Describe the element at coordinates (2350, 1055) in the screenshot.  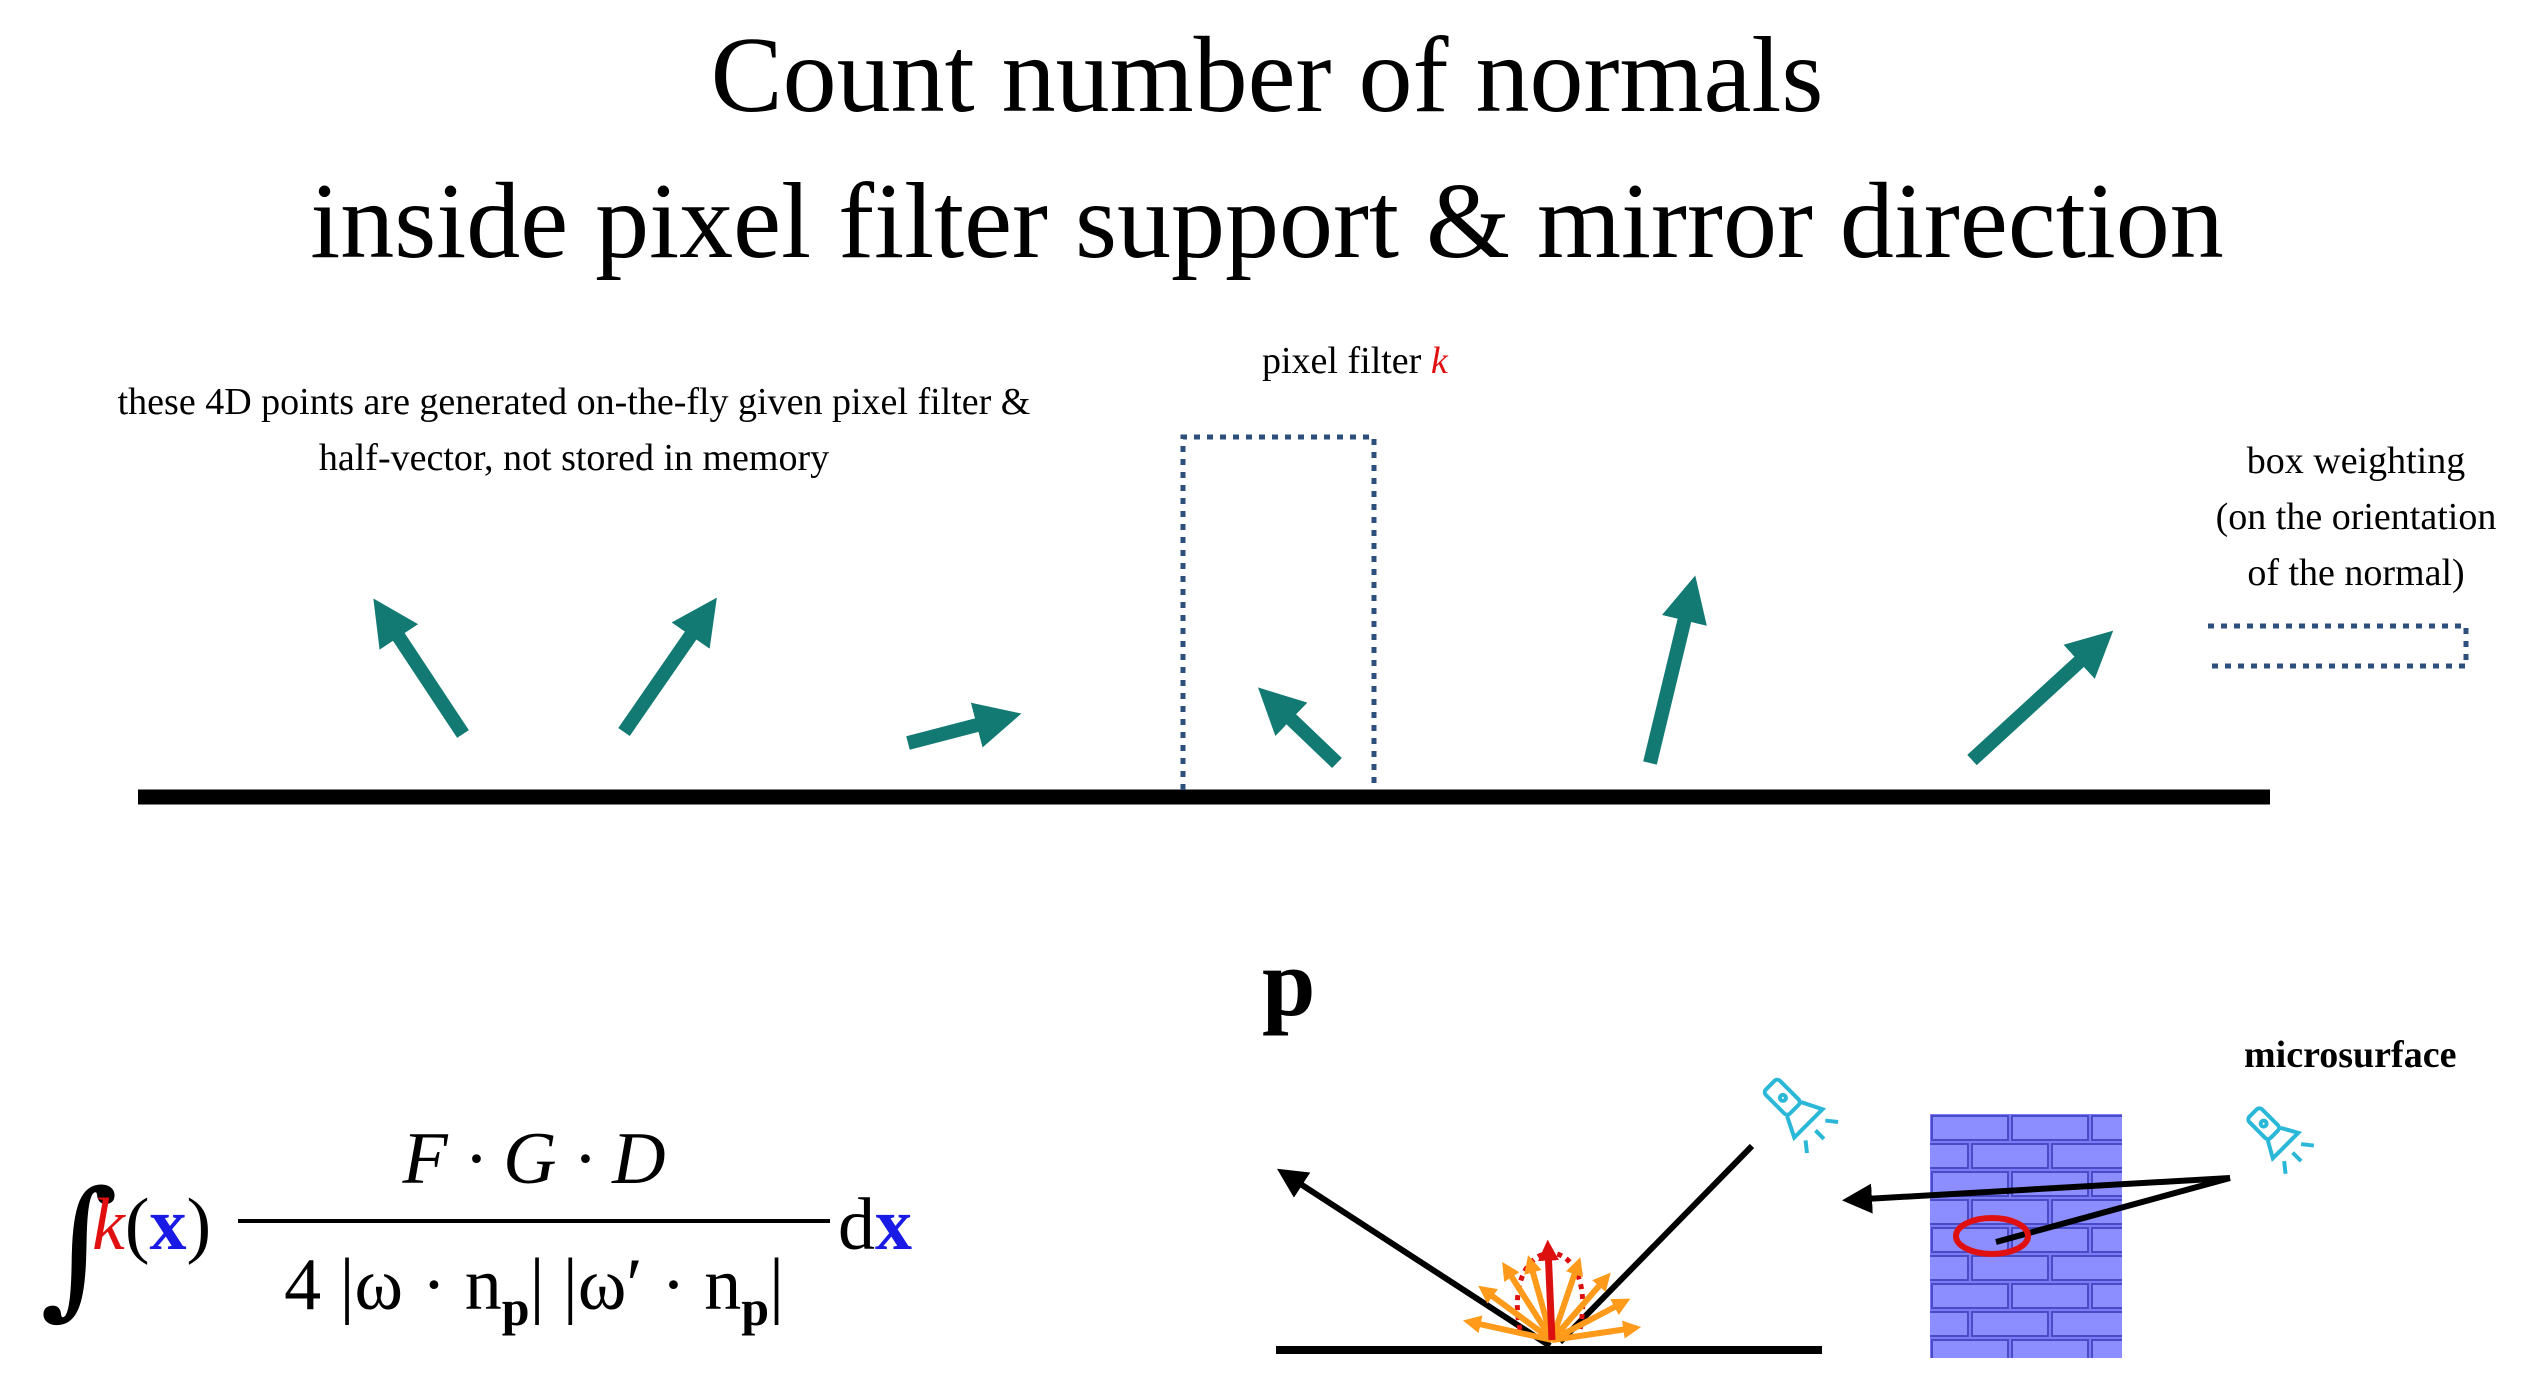
I see `microsurface-label: microsurface` at that location.